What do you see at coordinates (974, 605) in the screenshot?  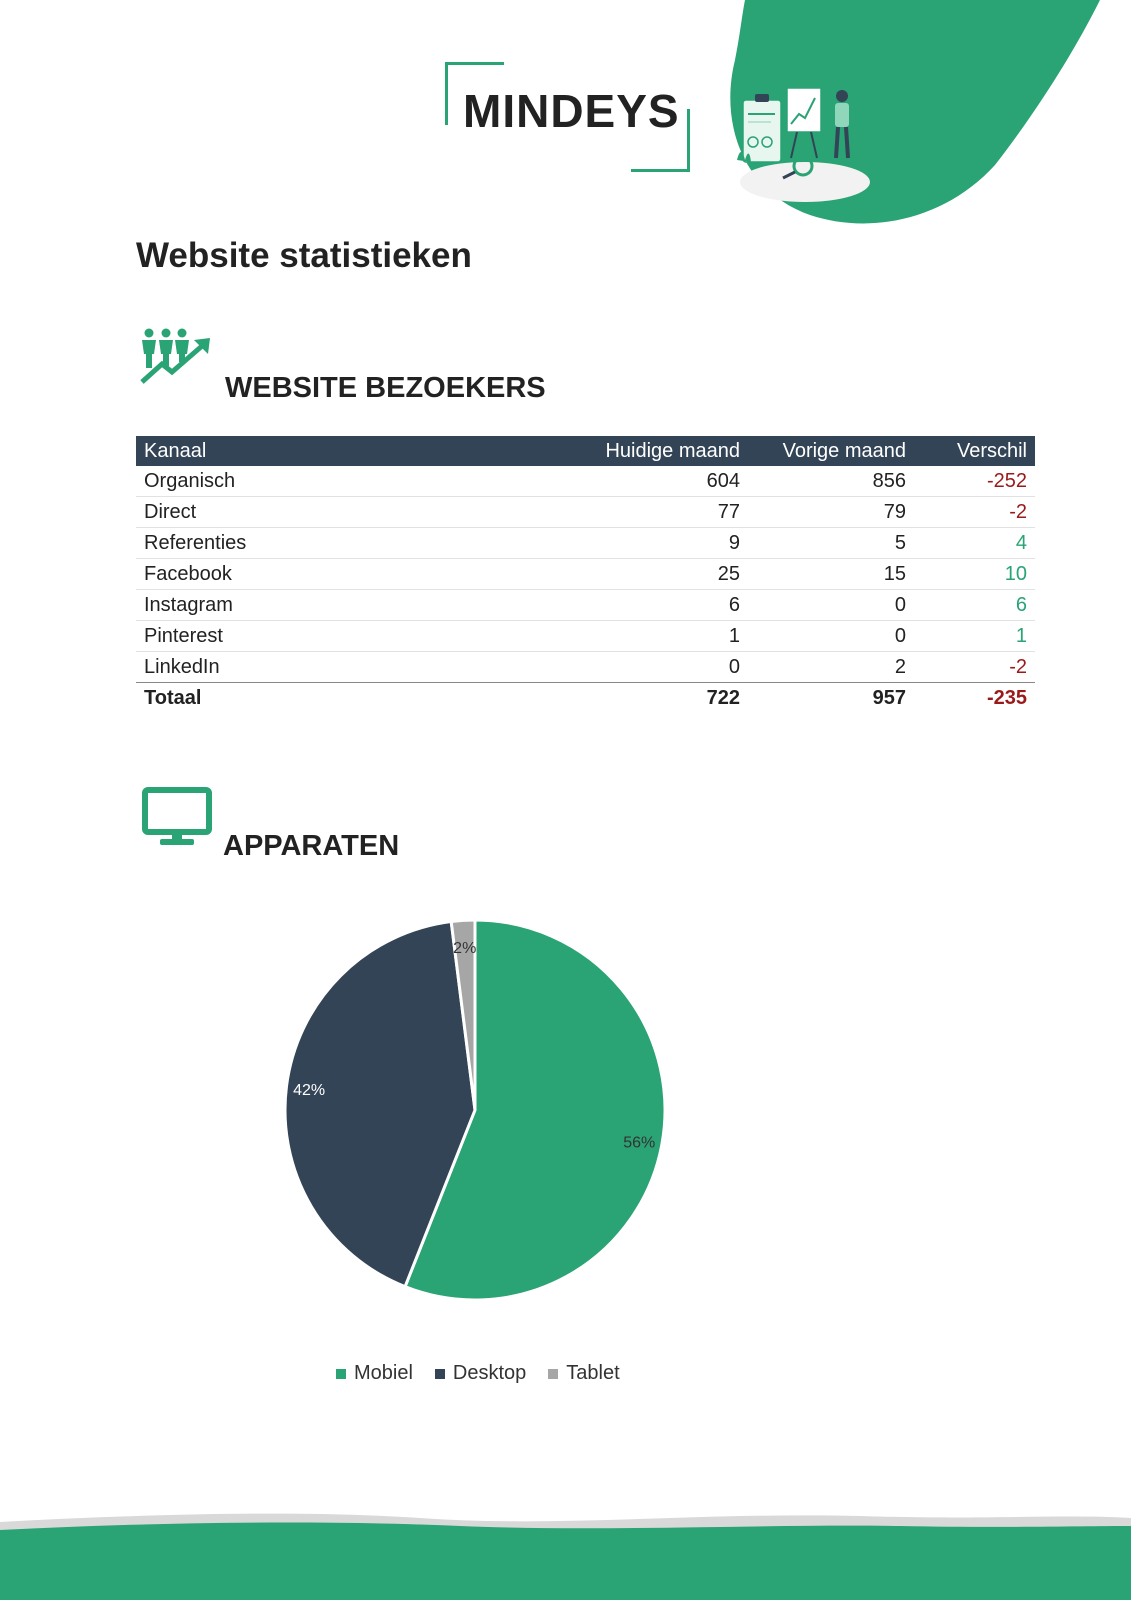 I see `row-diff: 6` at bounding box center [974, 605].